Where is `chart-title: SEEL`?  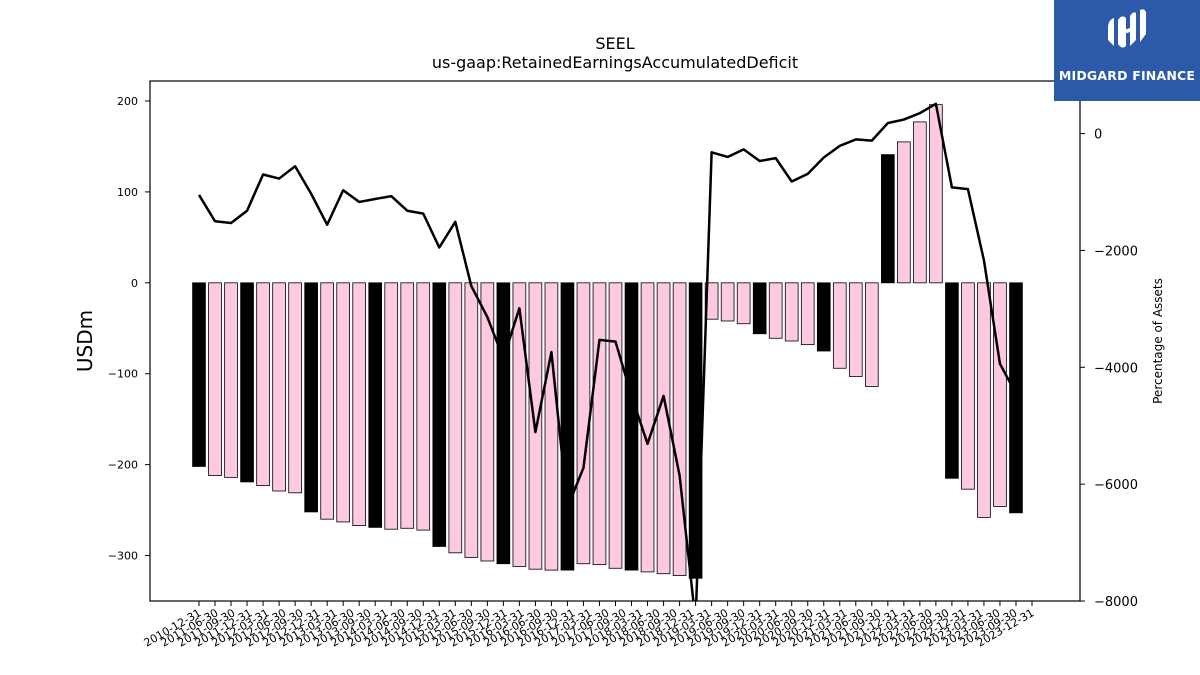
chart-title: SEEL is located at coordinates (614, 43).